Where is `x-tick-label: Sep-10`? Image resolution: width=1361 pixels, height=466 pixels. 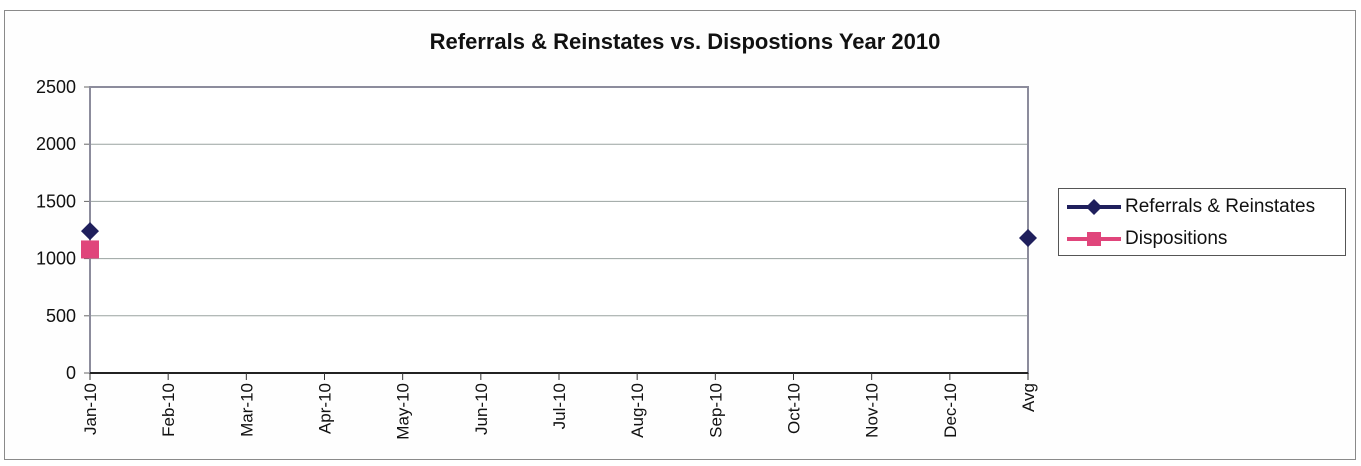 x-tick-label: Sep-10 is located at coordinates (715, 410).